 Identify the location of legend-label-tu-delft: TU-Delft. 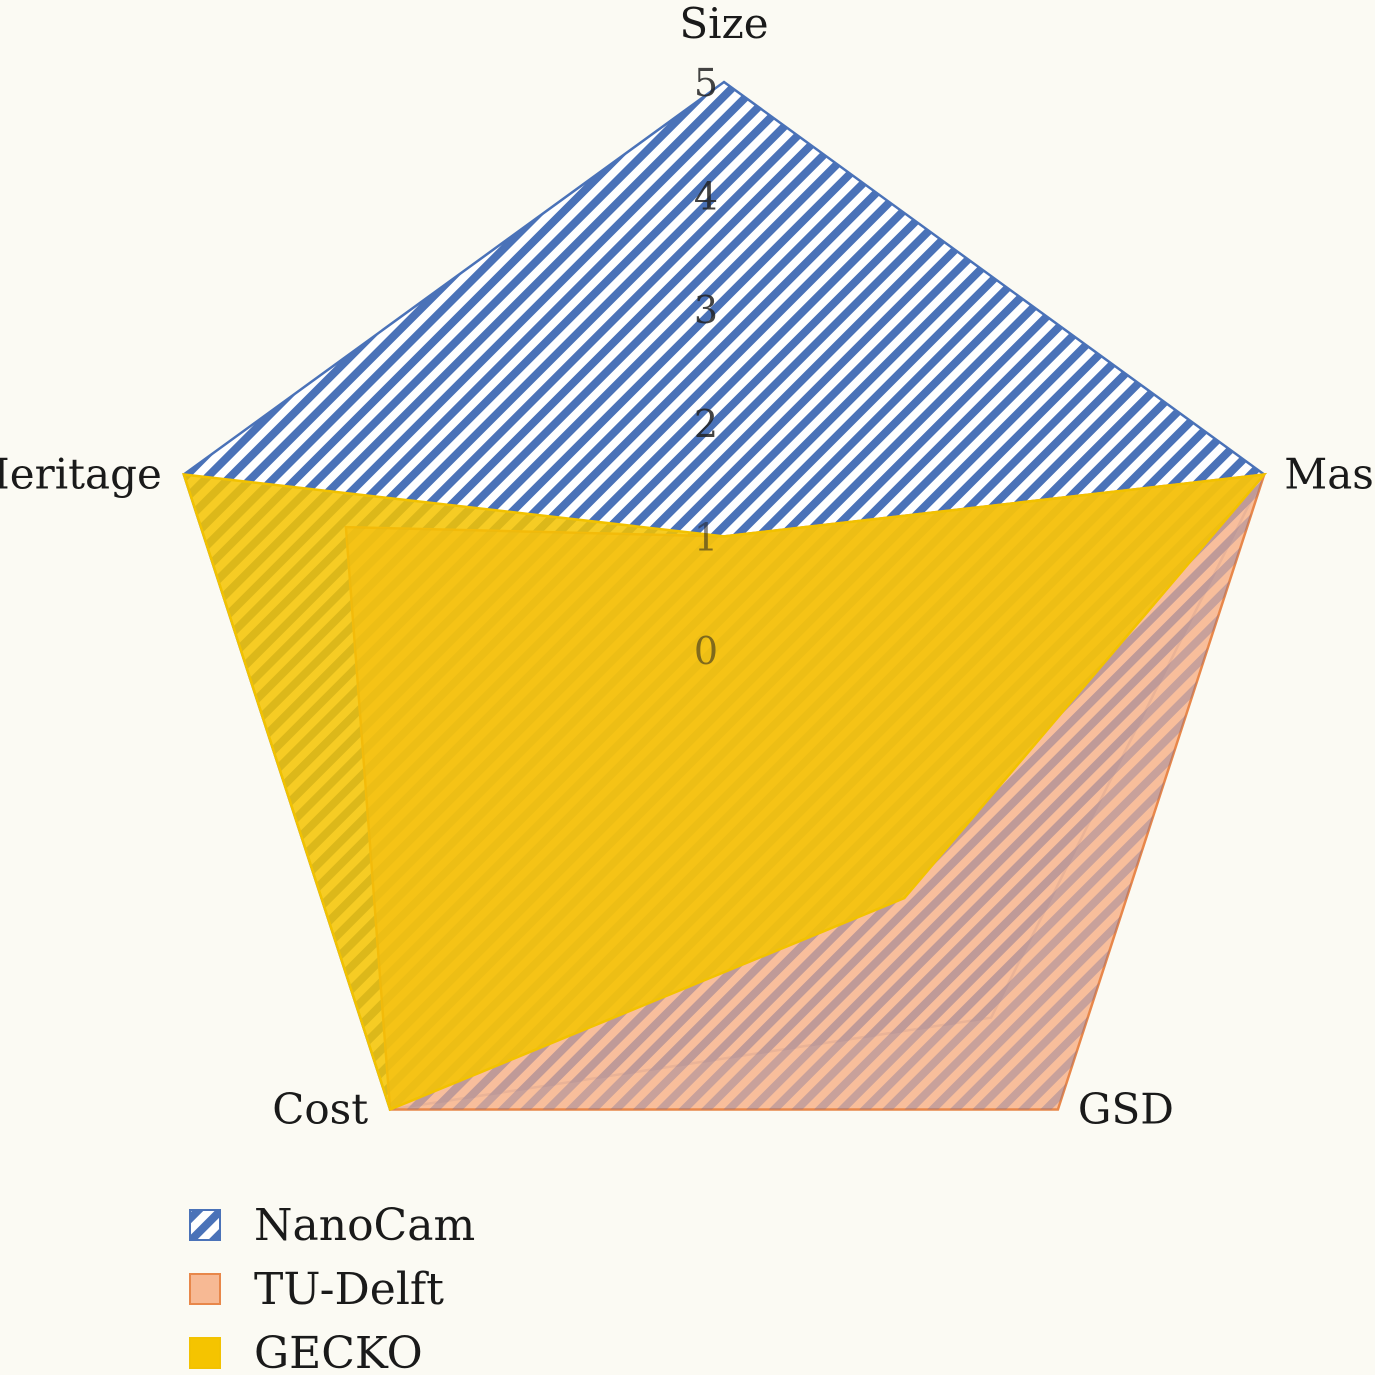
(349, 1289).